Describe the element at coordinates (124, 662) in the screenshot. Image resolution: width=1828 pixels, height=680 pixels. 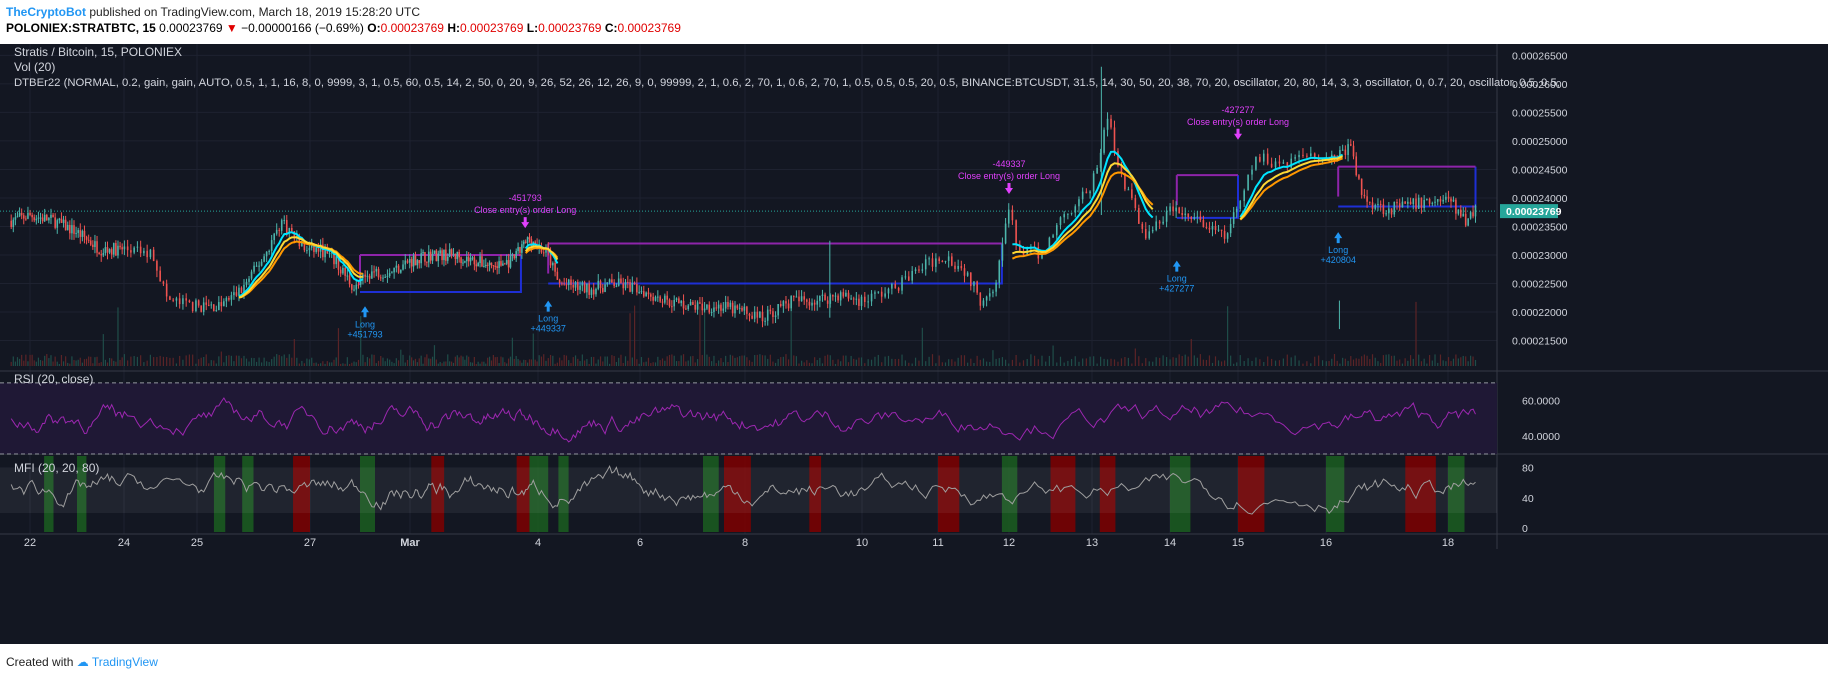
I see `tradingview-link: TradingView` at that location.